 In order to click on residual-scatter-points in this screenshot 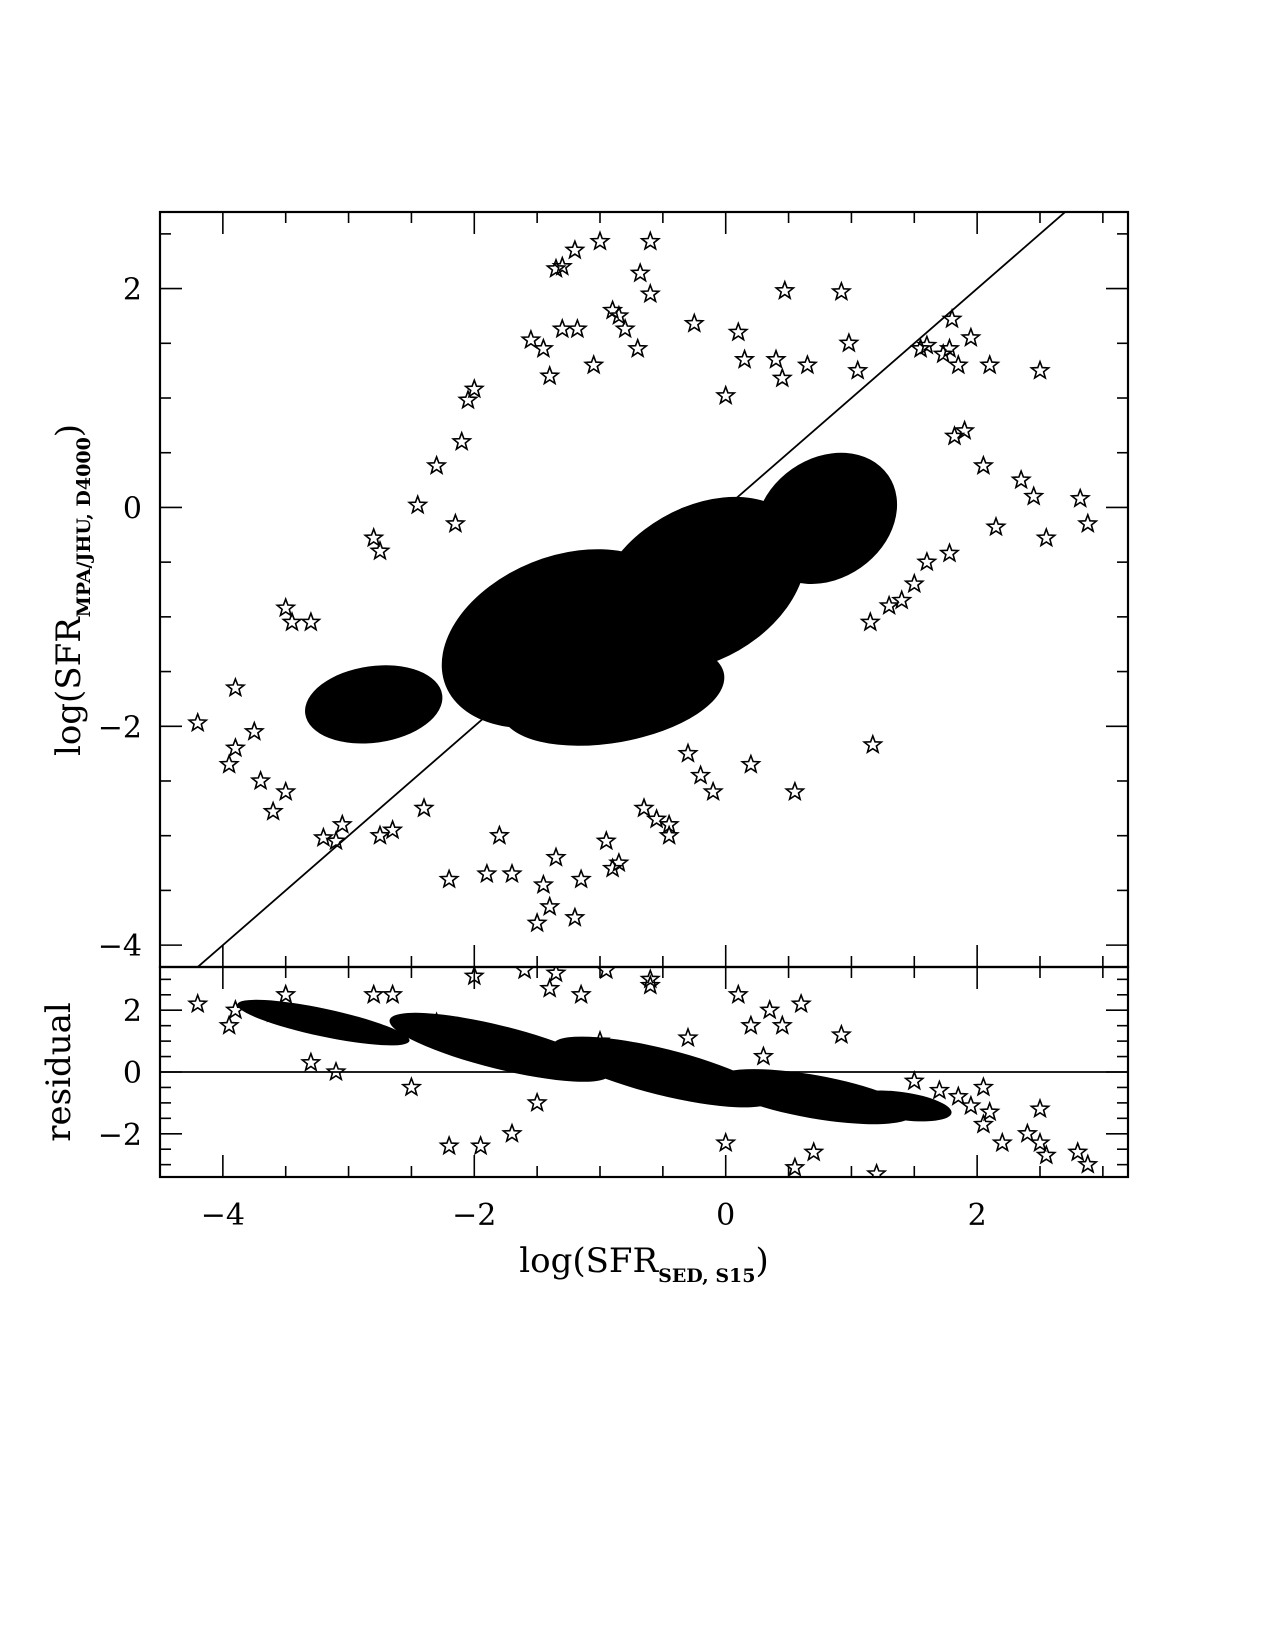, I will do `click(643, 1072)`.